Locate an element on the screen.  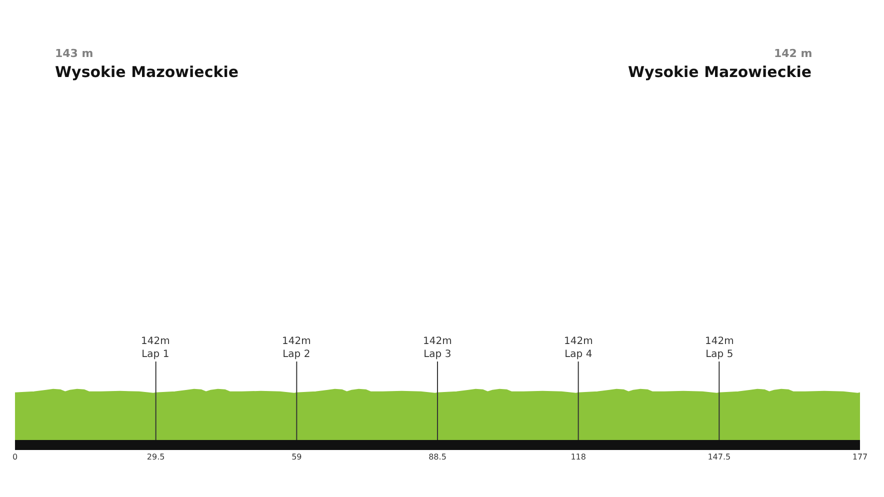
x-tick-label: 29.5 is located at coordinates (155, 457).